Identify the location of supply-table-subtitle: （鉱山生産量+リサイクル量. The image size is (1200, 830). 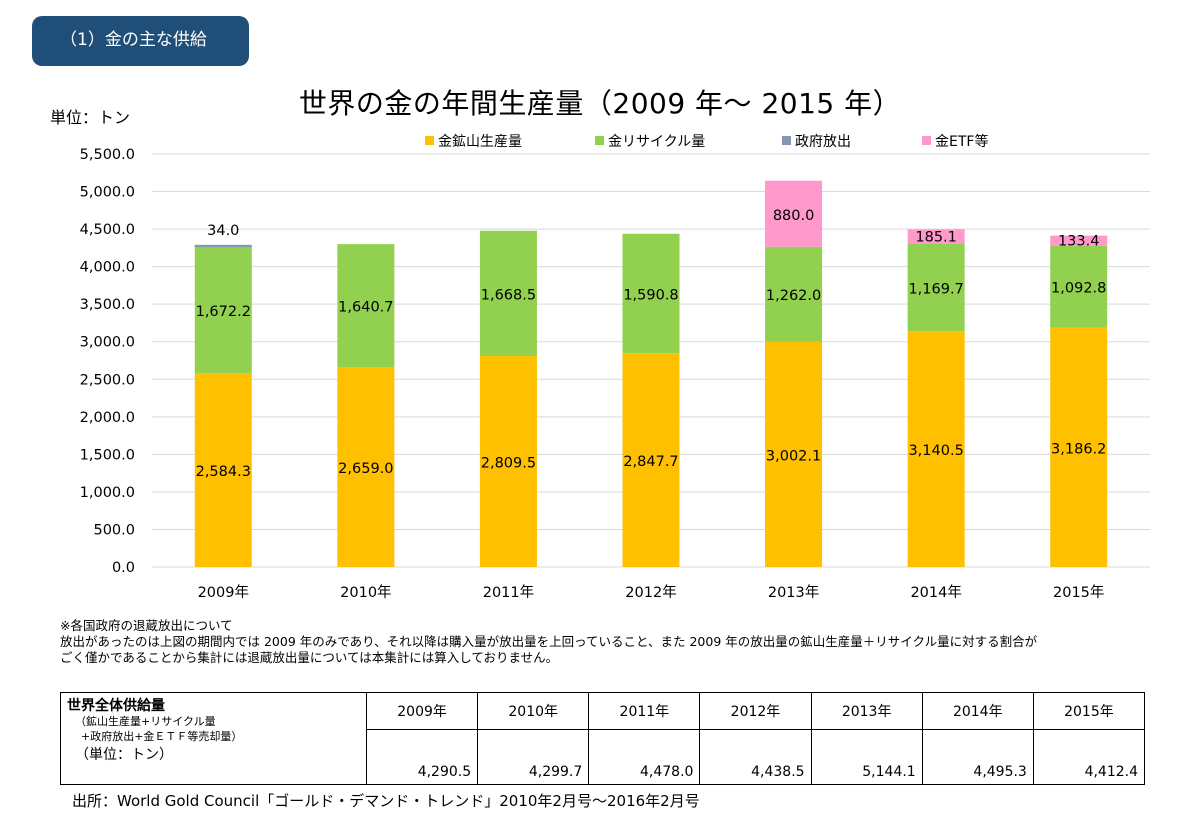
(145, 721).